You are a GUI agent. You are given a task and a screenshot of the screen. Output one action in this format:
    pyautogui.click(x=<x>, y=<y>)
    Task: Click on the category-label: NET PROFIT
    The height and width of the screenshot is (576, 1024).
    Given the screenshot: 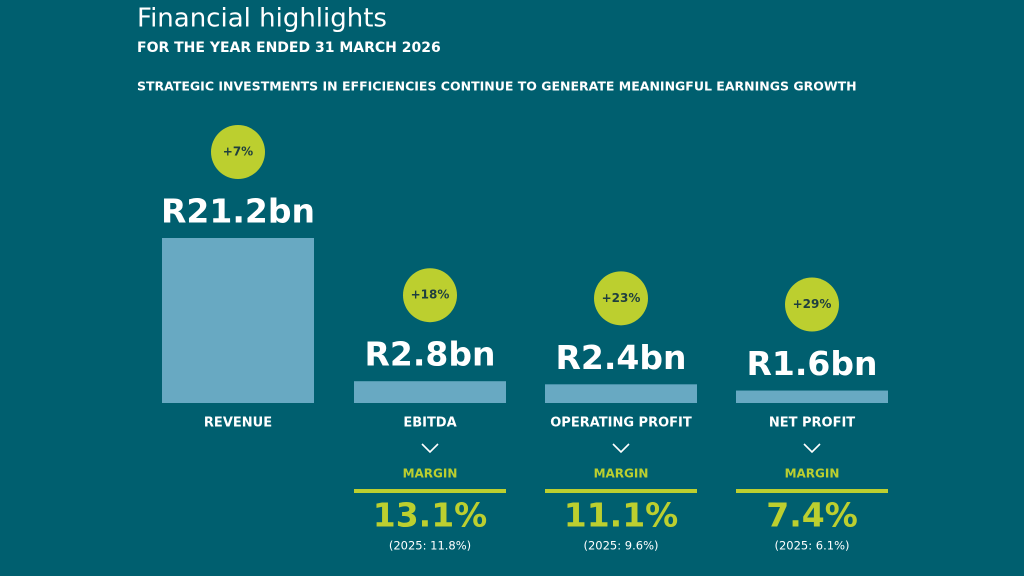 What is the action you would take?
    pyautogui.click(x=812, y=423)
    